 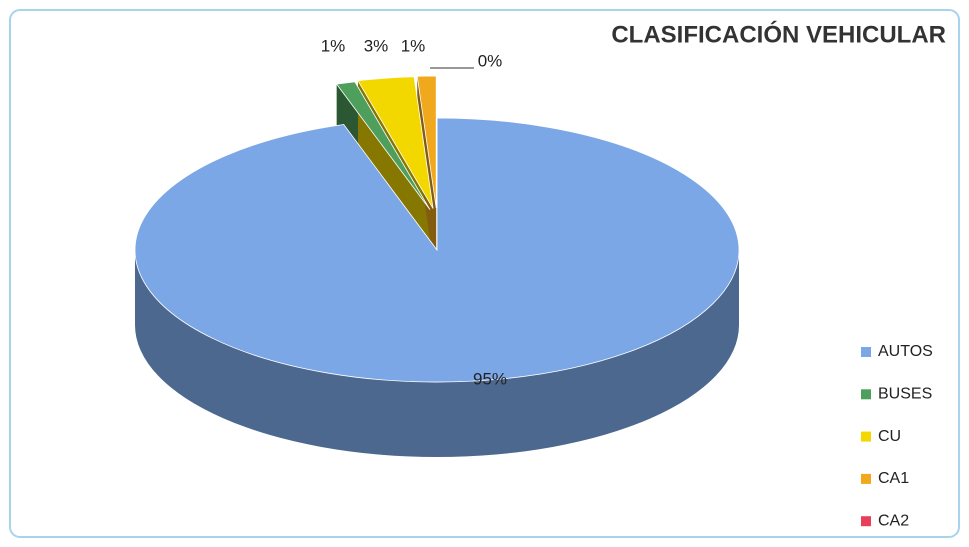 I want to click on chart-title: CLASIFICACIÓN VEHICULAR, so click(x=778, y=34).